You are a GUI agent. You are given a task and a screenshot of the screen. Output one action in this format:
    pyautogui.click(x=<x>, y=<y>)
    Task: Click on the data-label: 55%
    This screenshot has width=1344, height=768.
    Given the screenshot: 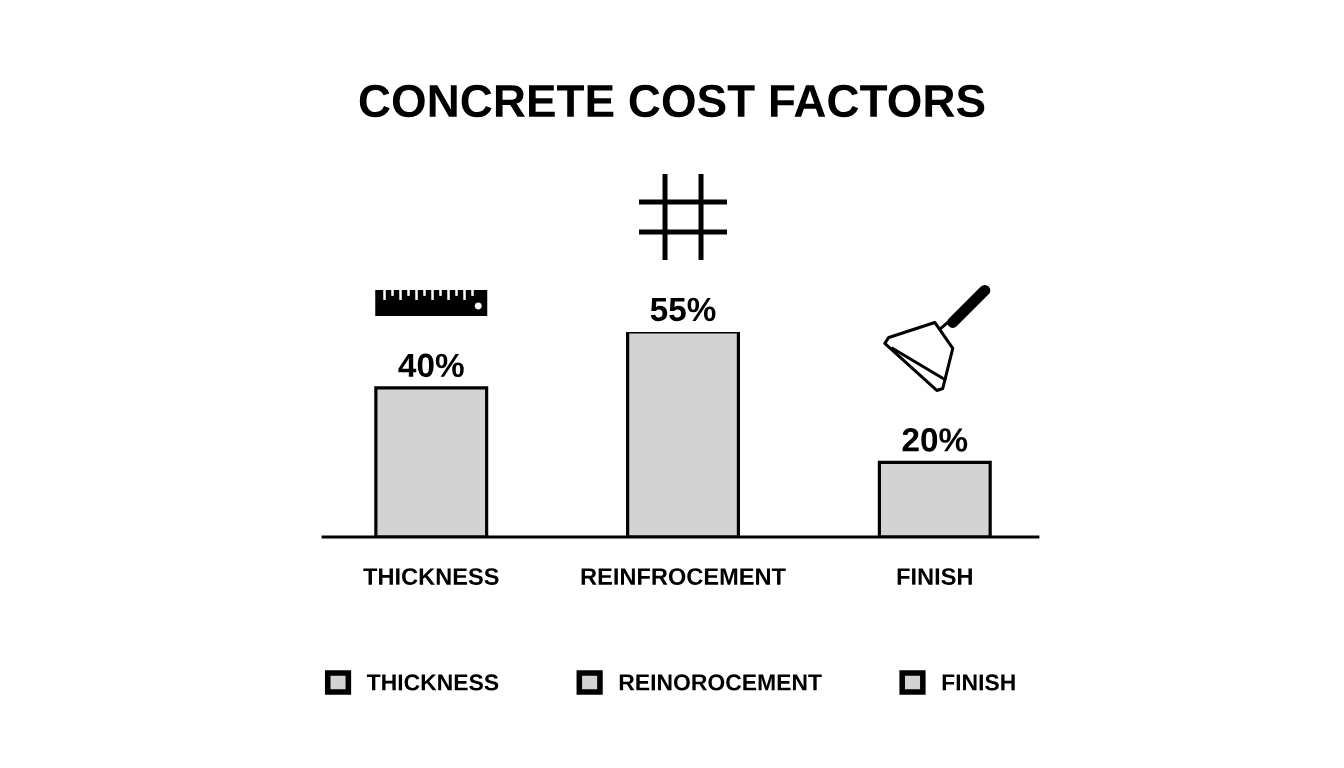 What is the action you would take?
    pyautogui.click(x=683, y=309)
    